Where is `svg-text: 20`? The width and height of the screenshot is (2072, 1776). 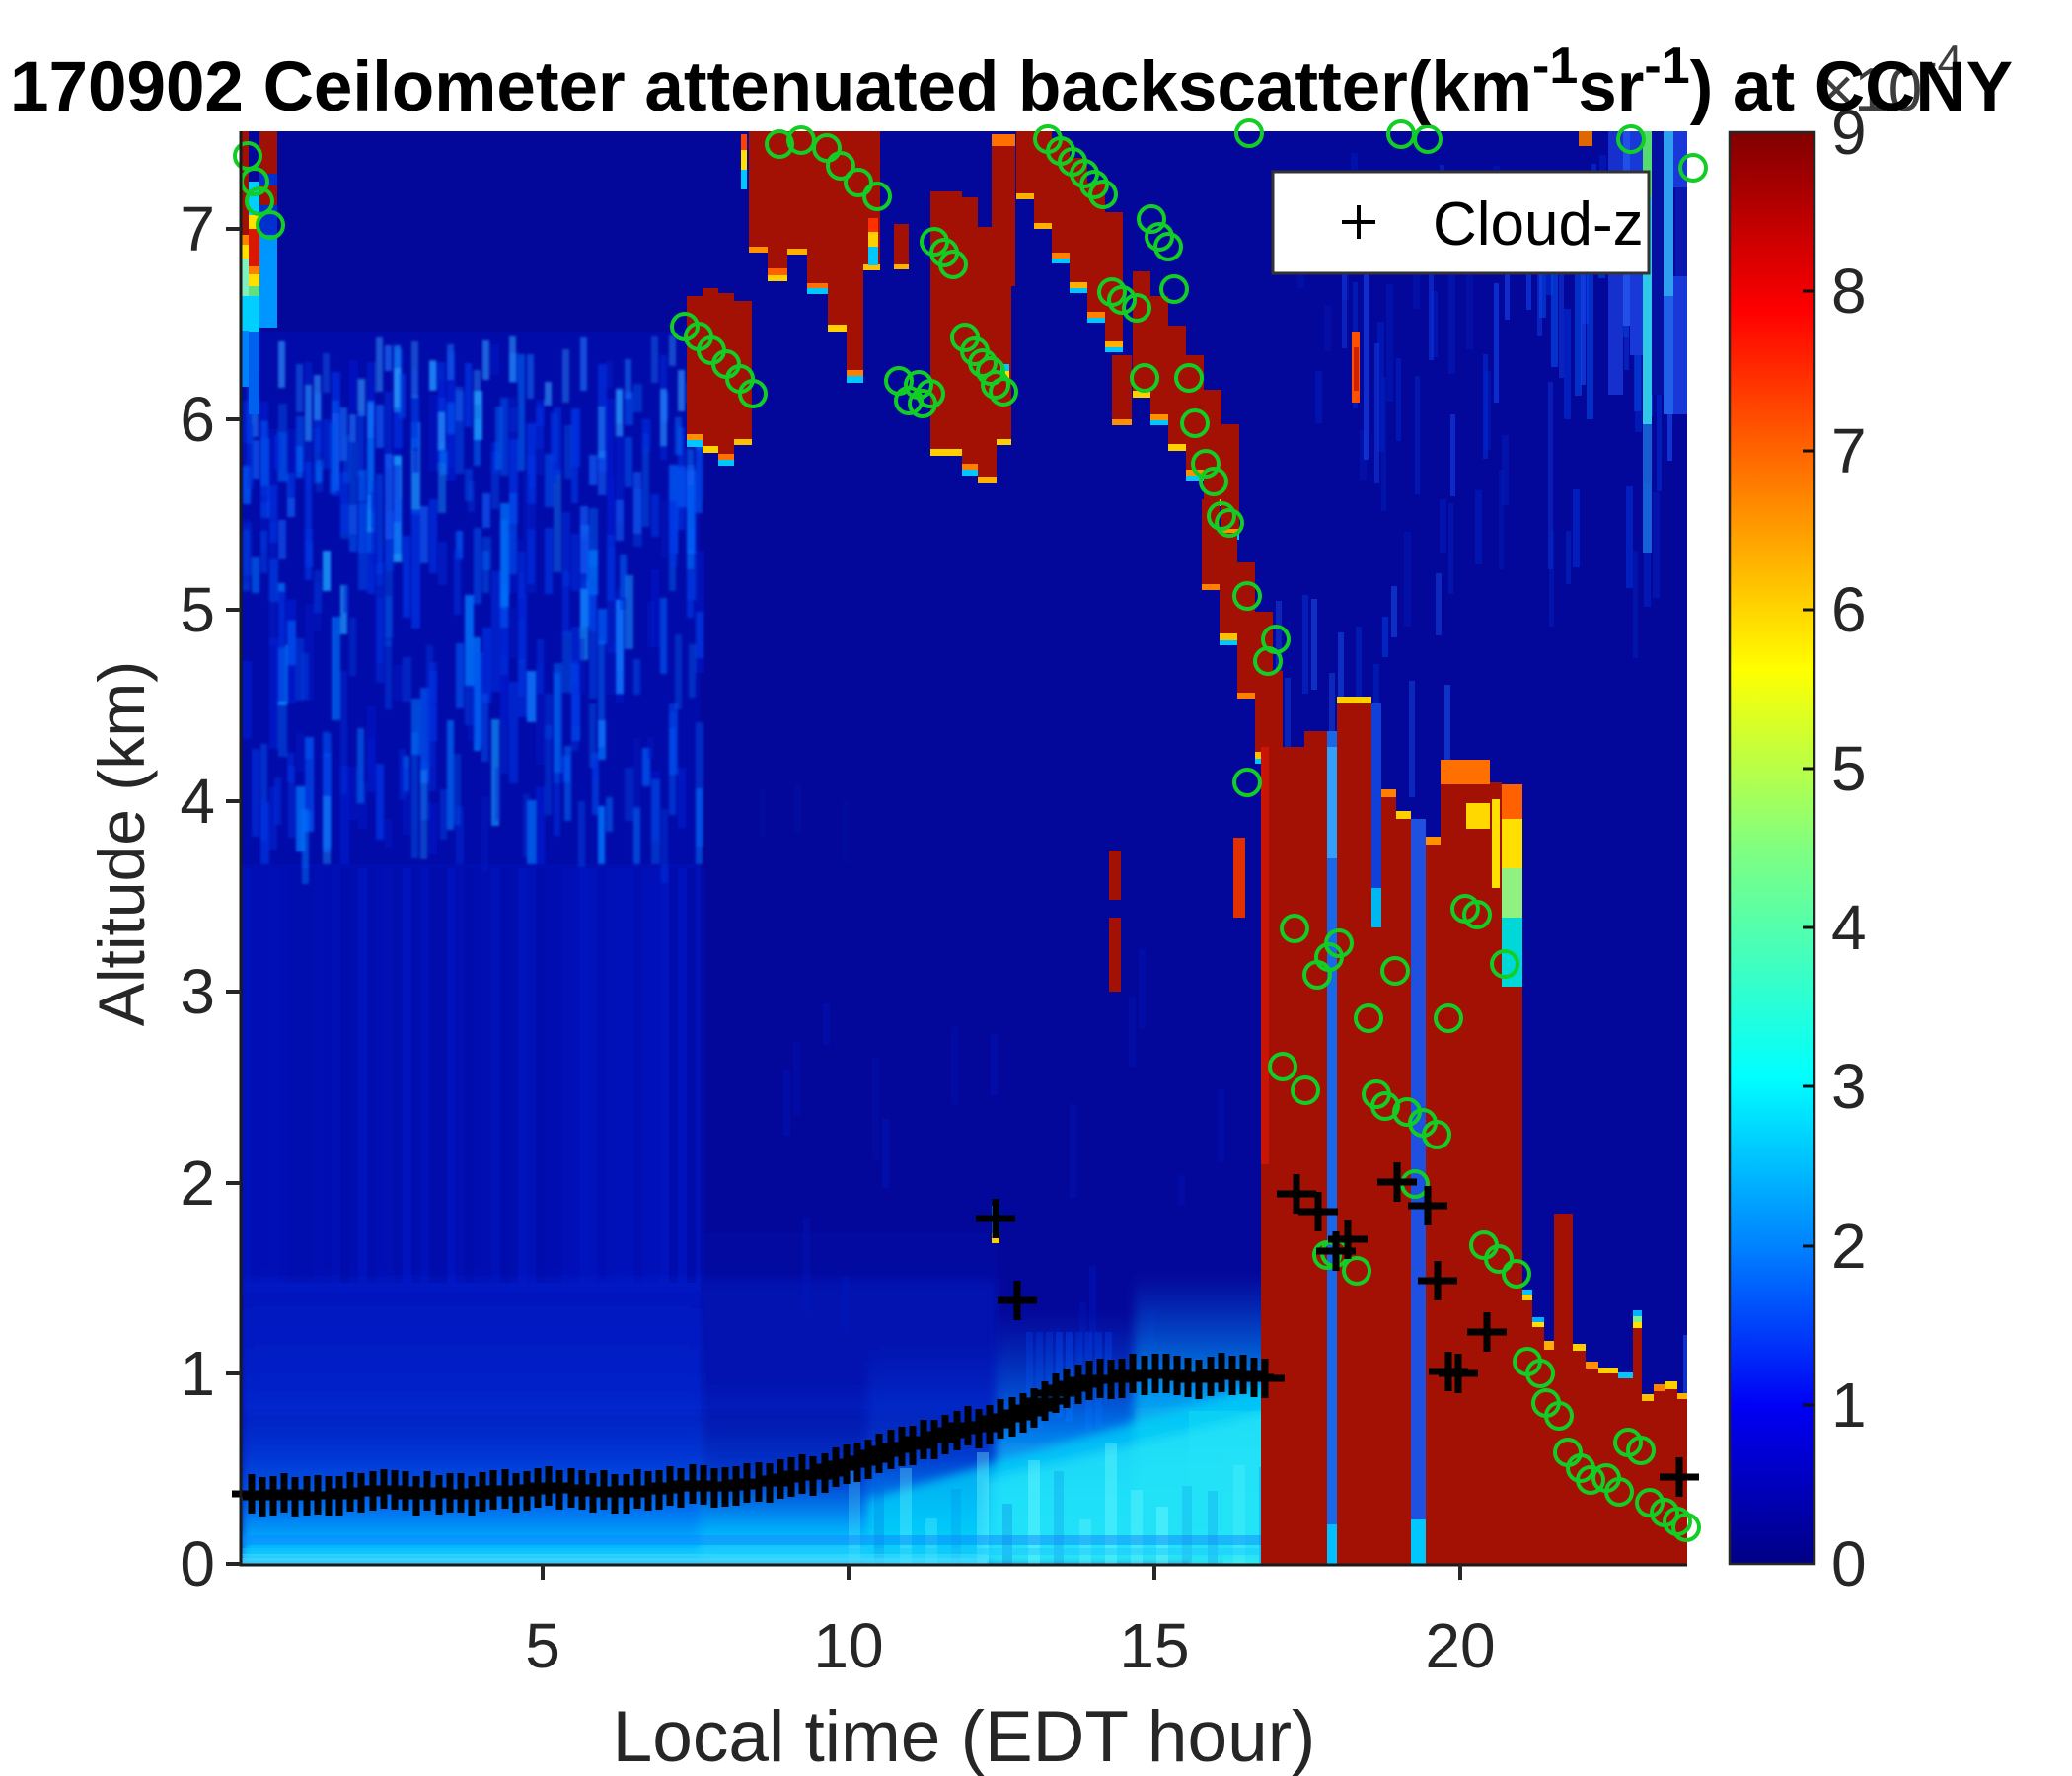 svg-text: 20 is located at coordinates (1460, 1646).